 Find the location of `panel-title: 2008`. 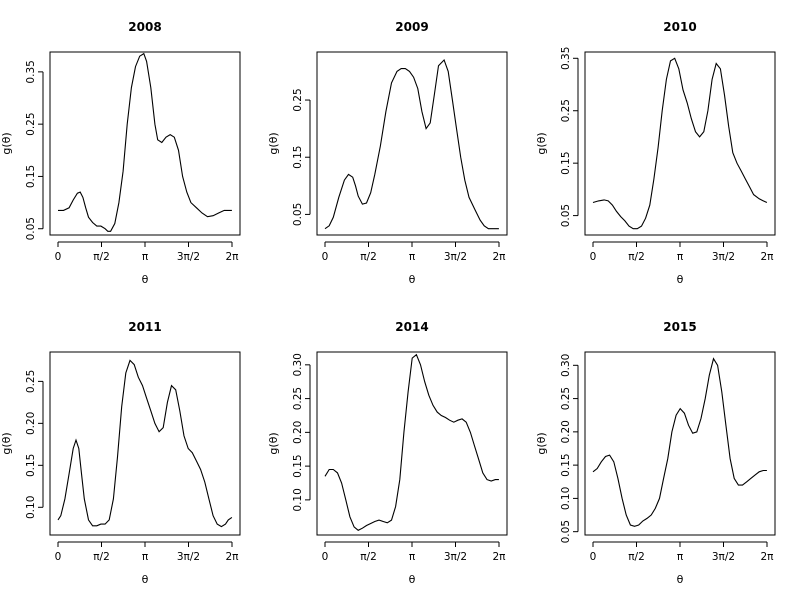

panel-title: 2008 is located at coordinates (144, 27).